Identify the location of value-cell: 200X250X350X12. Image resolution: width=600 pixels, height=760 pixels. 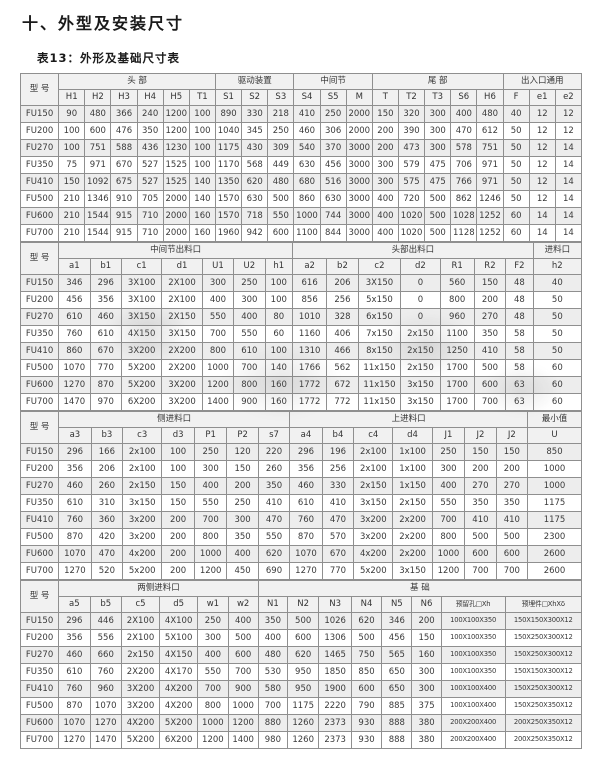
(543, 740).